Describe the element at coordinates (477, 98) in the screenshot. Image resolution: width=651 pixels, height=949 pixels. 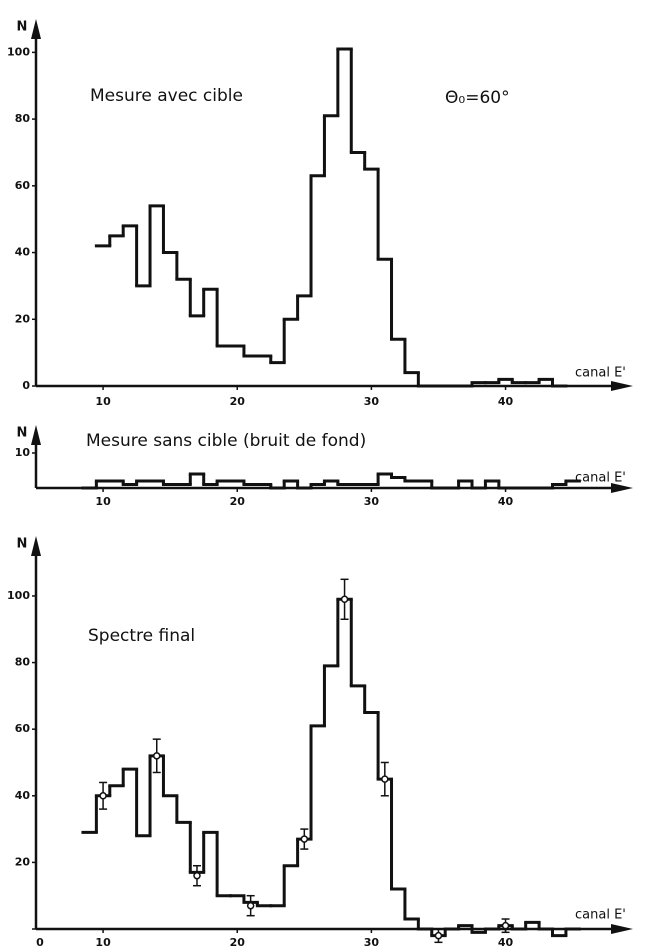
I see `annotation: Θ₀=60°` at that location.